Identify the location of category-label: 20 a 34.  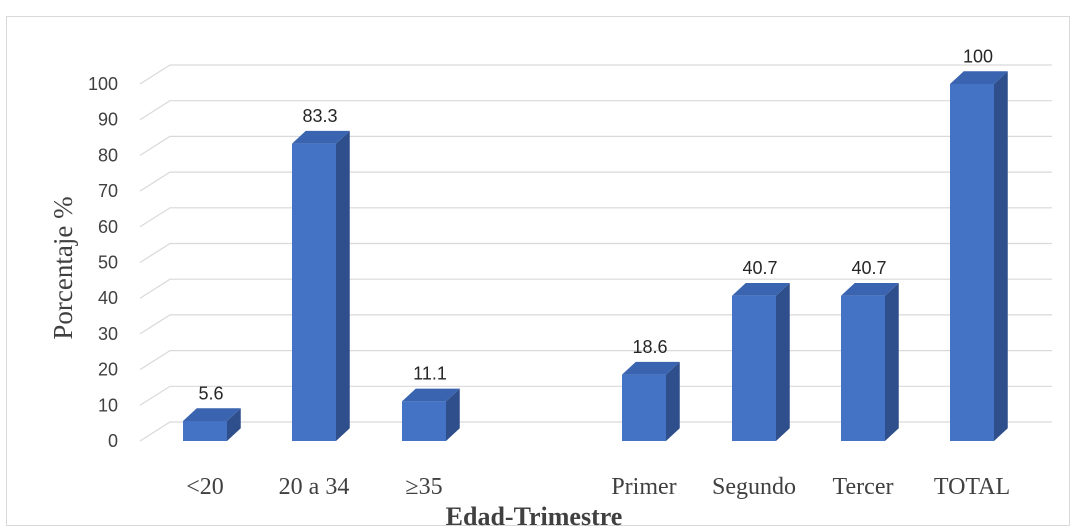
(314, 487).